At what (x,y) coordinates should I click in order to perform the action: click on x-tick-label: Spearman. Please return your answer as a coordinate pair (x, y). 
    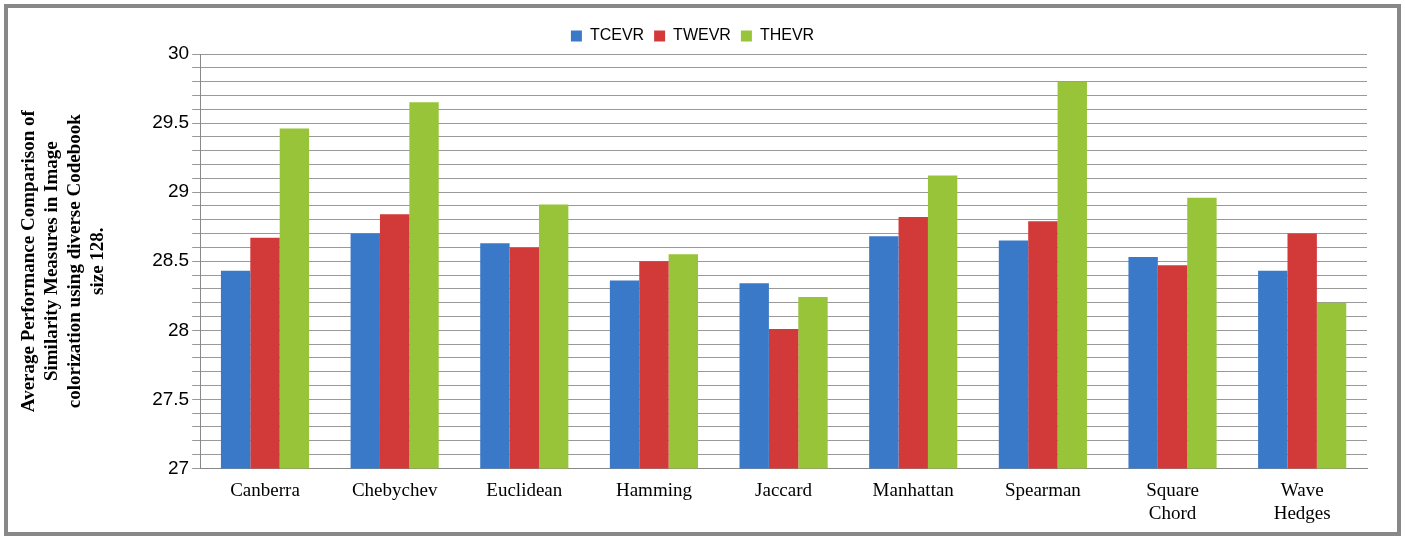
    Looking at the image, I should click on (1043, 489).